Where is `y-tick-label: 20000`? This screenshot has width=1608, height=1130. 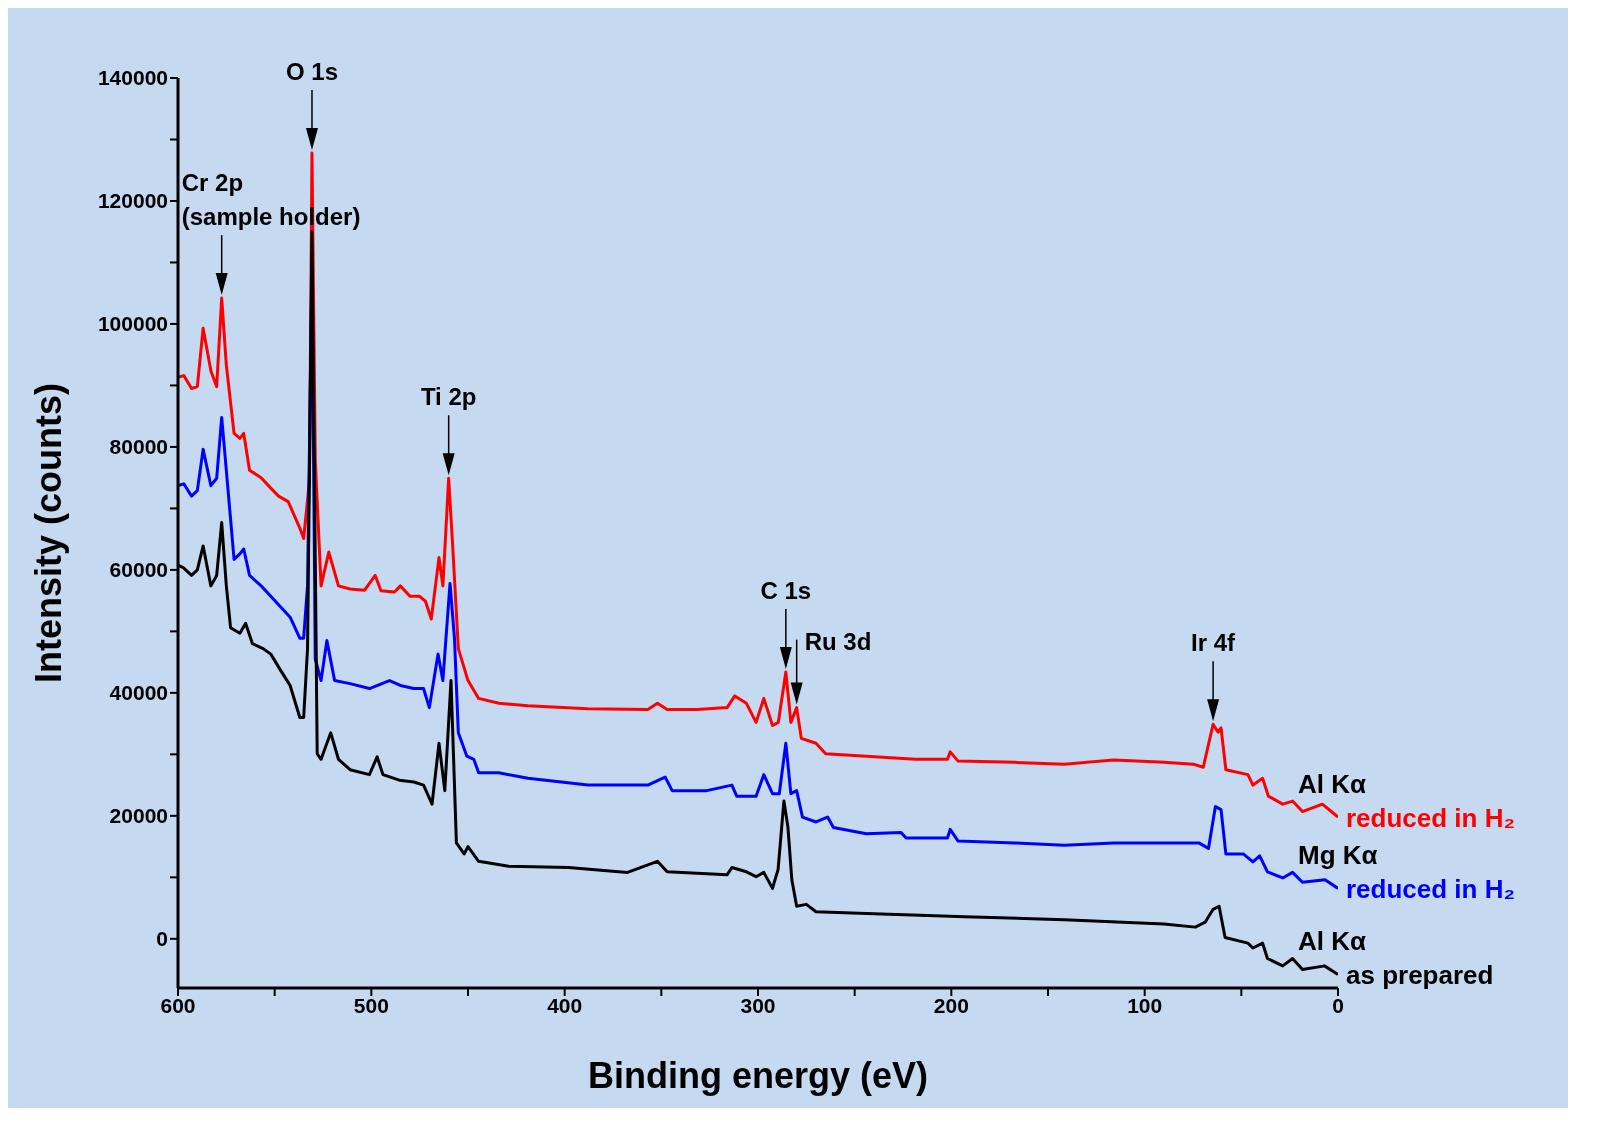 y-tick-label: 20000 is located at coordinates (138, 816).